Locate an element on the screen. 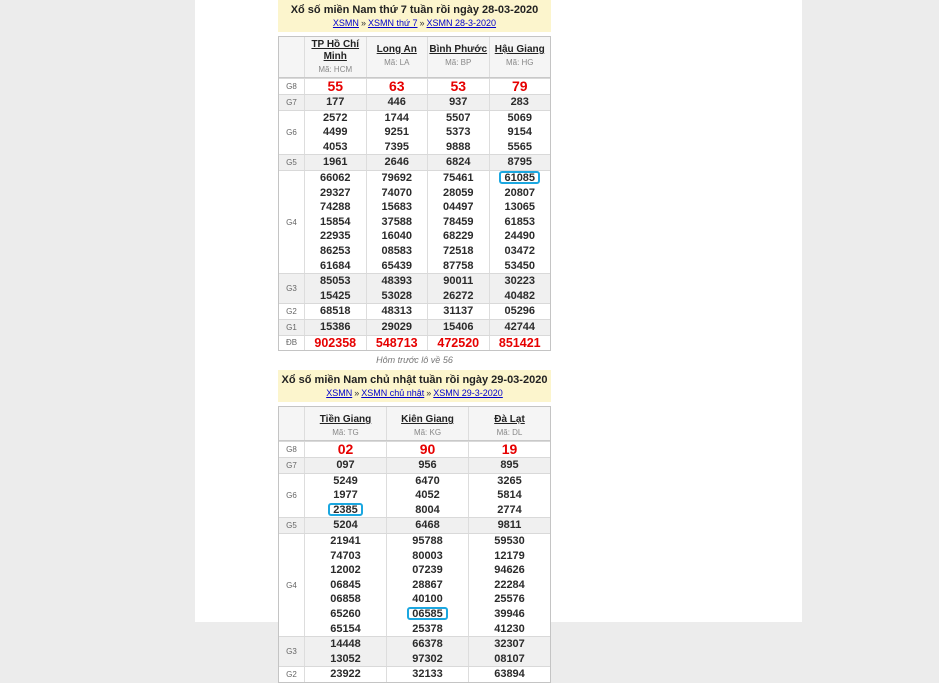 The height and width of the screenshot is (683, 939). prize-number: 85053 is located at coordinates (335, 281).